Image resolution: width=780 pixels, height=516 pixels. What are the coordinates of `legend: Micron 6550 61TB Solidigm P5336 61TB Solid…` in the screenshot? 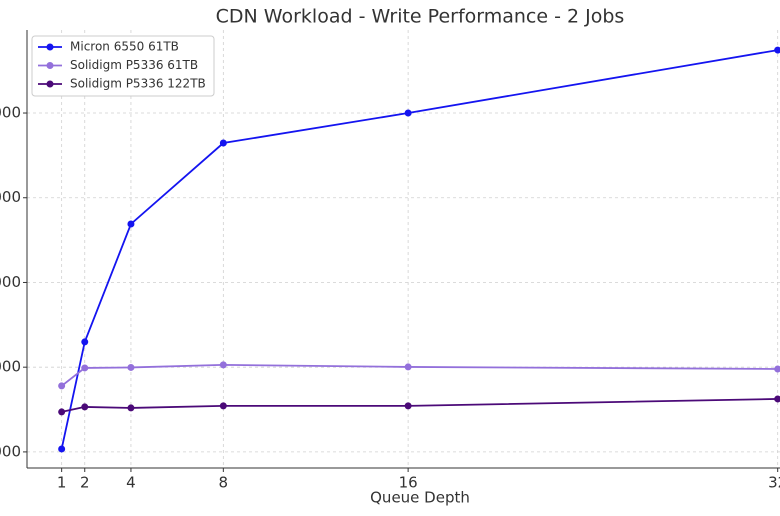 It's located at (123, 66).